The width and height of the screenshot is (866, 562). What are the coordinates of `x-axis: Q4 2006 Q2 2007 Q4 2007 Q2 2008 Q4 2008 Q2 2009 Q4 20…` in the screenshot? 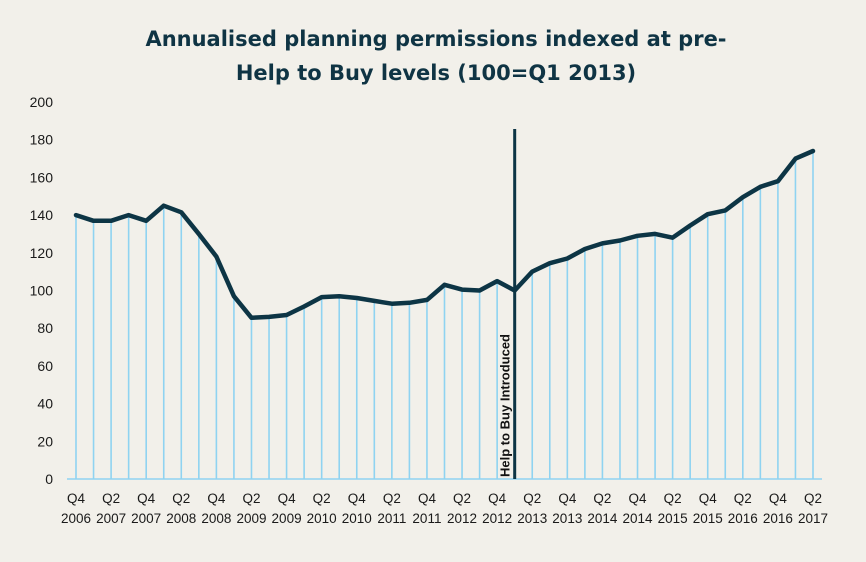 It's located at (444, 508).